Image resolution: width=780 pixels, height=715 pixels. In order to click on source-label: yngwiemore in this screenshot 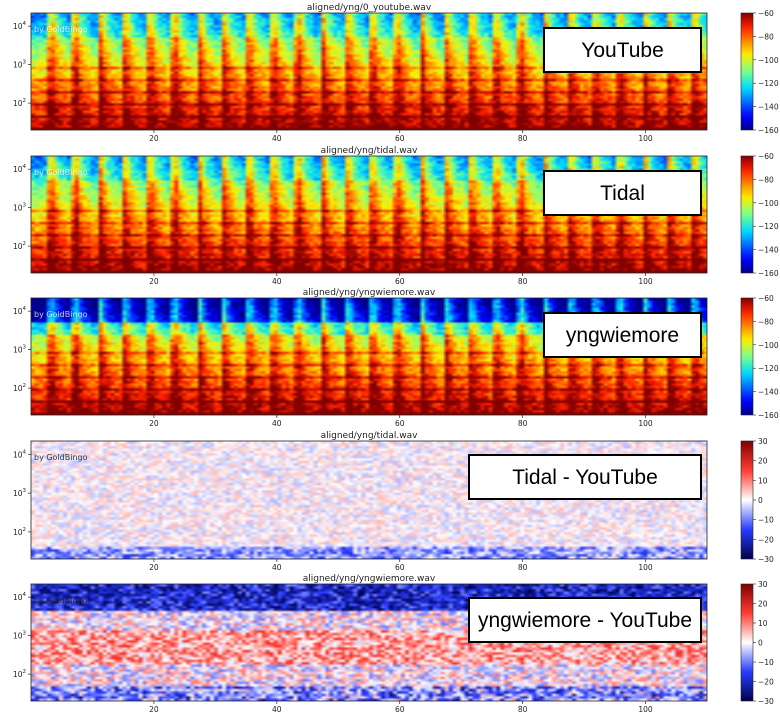, I will do `click(622, 335)`.